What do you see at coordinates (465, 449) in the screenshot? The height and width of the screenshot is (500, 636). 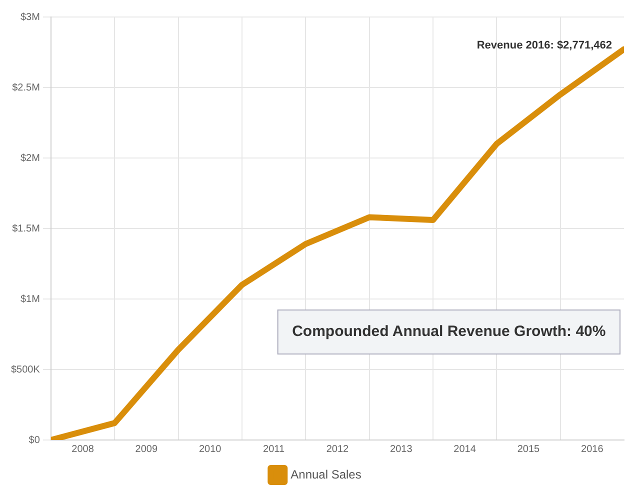 I see `x-tick-label: 2014` at bounding box center [465, 449].